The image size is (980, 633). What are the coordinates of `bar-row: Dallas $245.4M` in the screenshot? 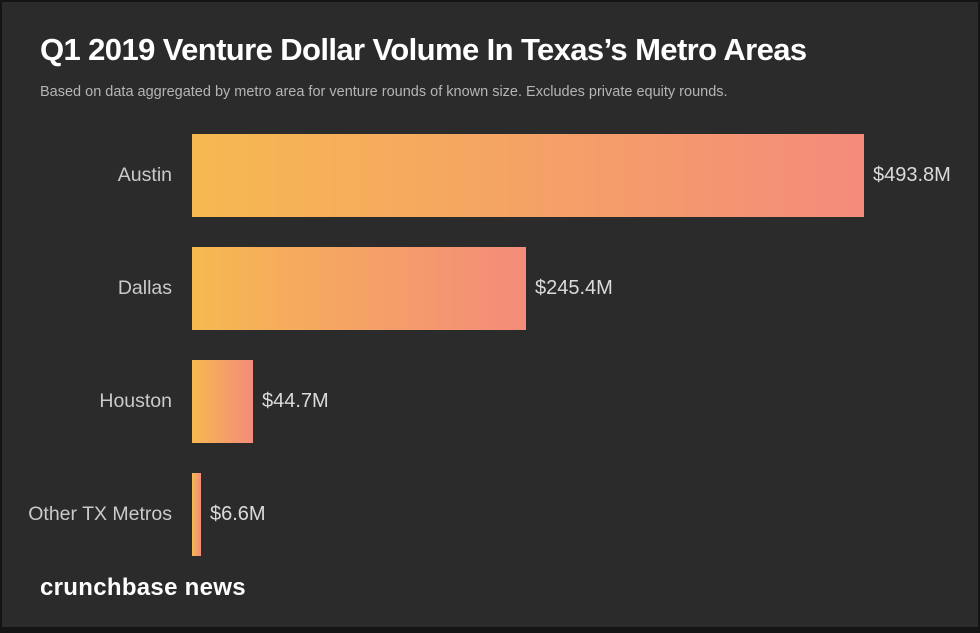 It's located at (490, 288).